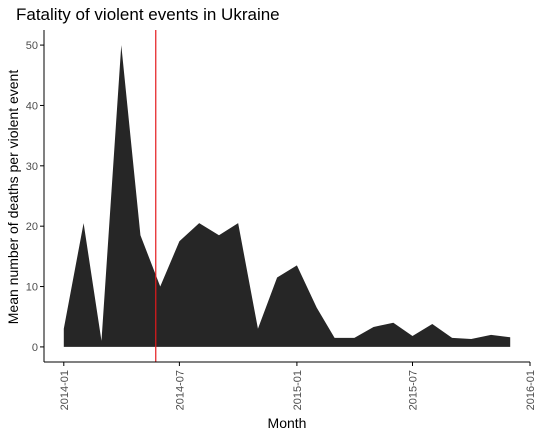  Describe the element at coordinates (65, 390) in the screenshot. I see `x-tick-label: 2014-01` at that location.